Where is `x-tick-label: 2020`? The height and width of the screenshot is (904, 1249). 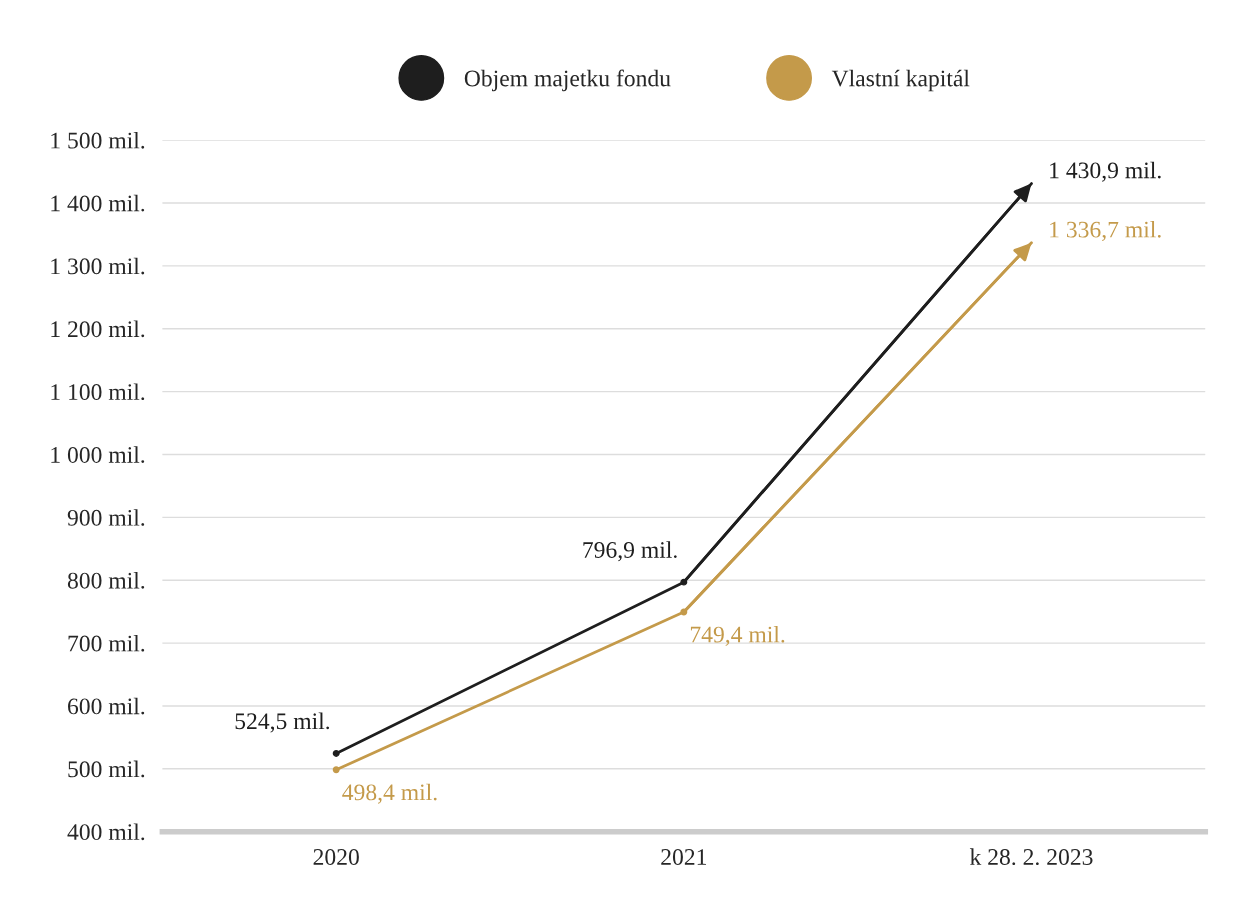
x-tick-label: 2020 is located at coordinates (336, 857).